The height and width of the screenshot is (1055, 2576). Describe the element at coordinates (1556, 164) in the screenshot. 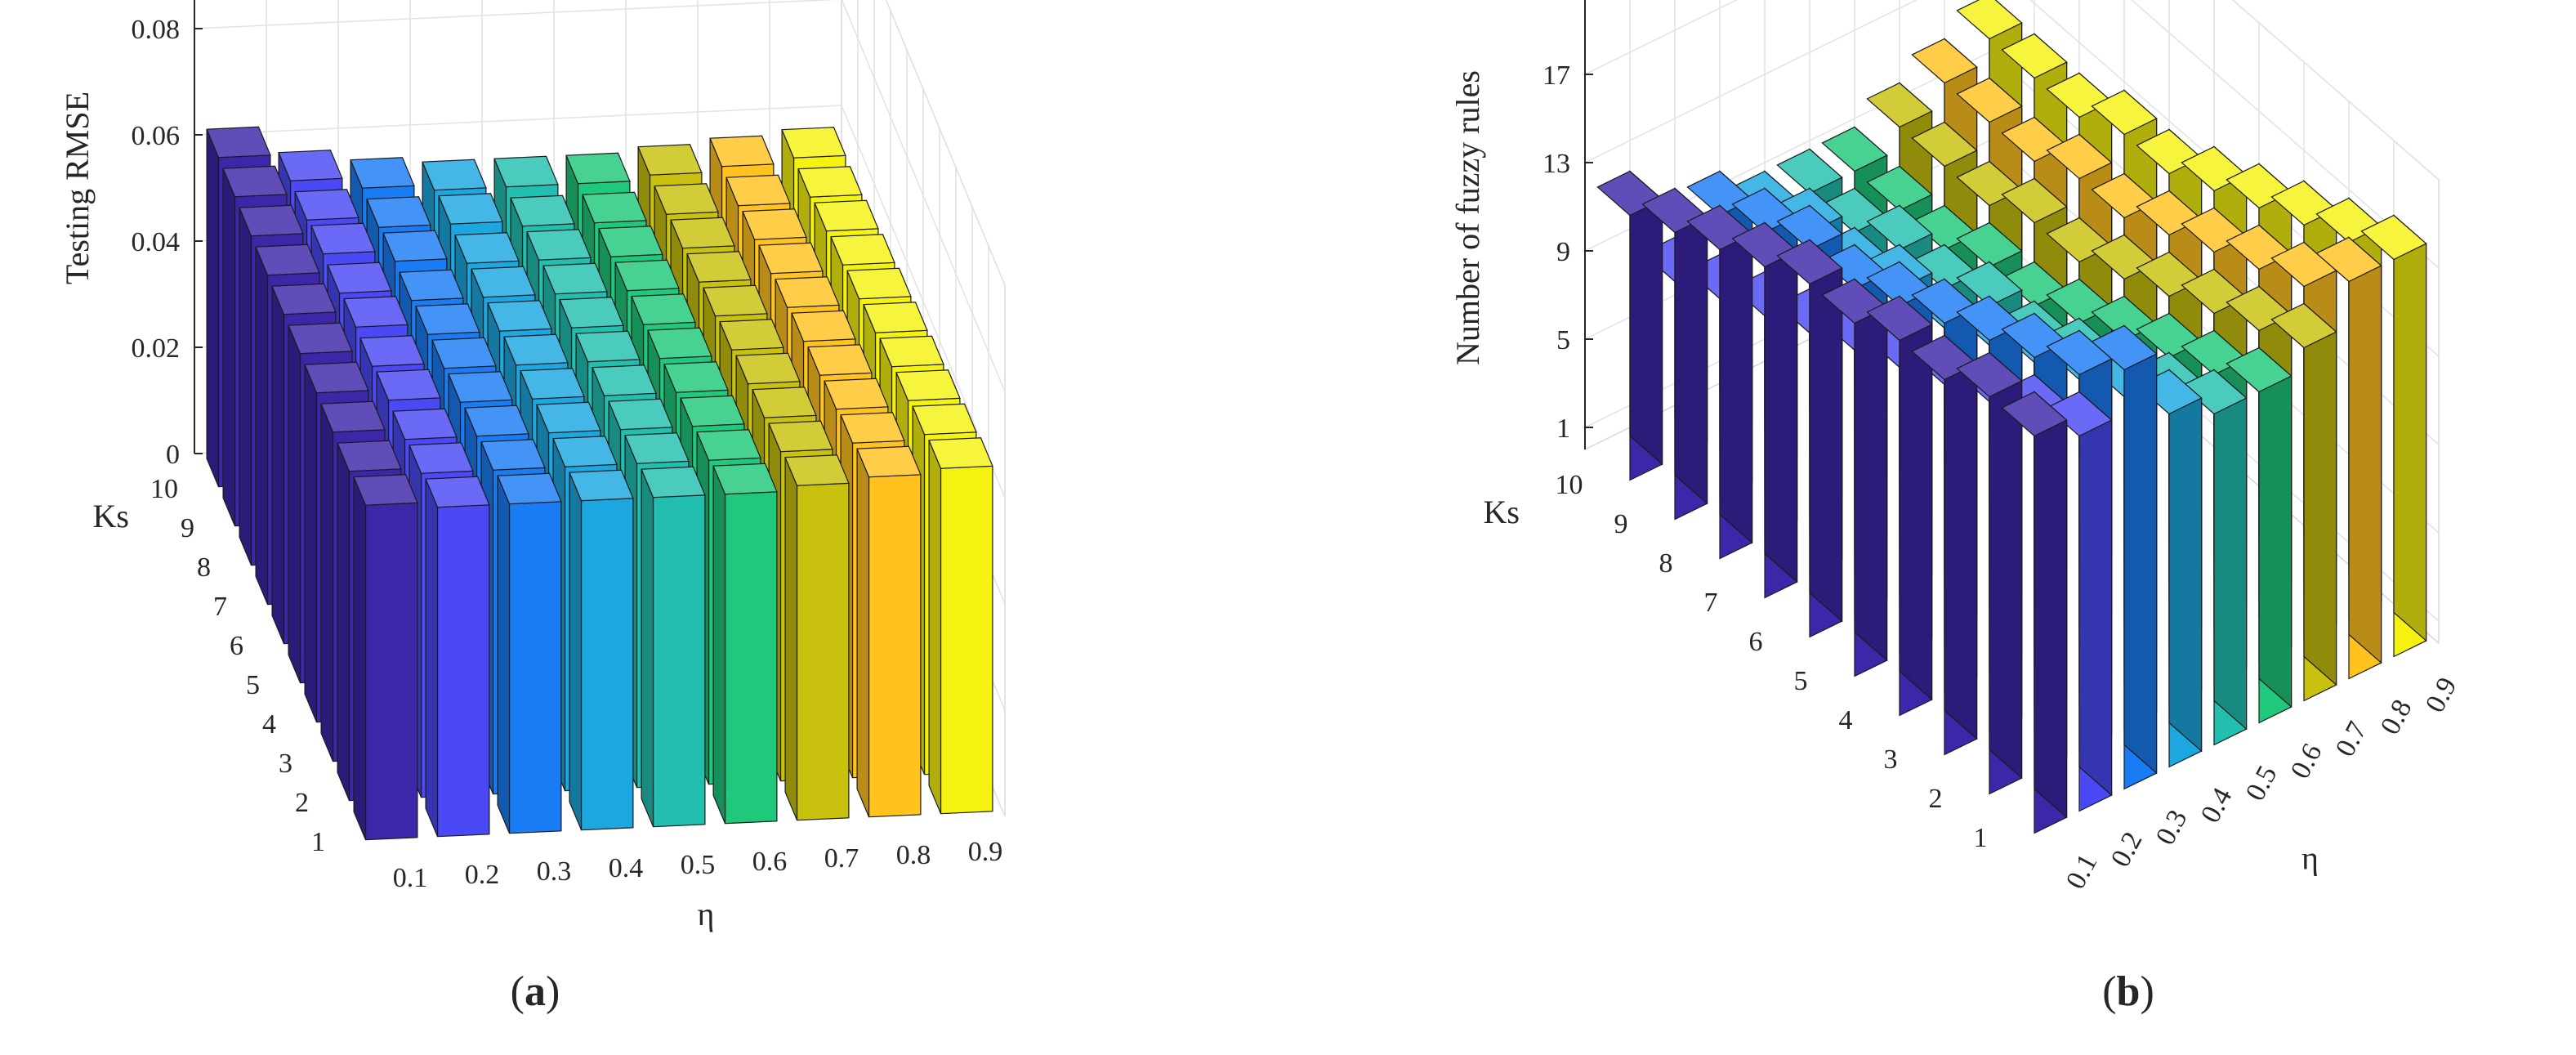

I see `z-tick-label: 13` at that location.